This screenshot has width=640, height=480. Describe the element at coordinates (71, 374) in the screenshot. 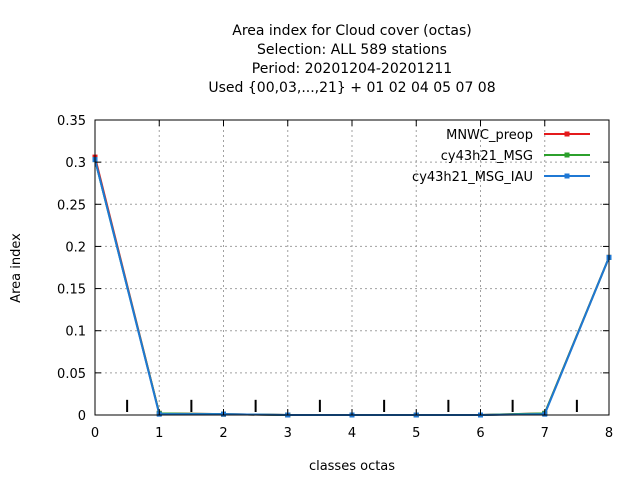

I see `y-tick-label: 0.05` at that location.